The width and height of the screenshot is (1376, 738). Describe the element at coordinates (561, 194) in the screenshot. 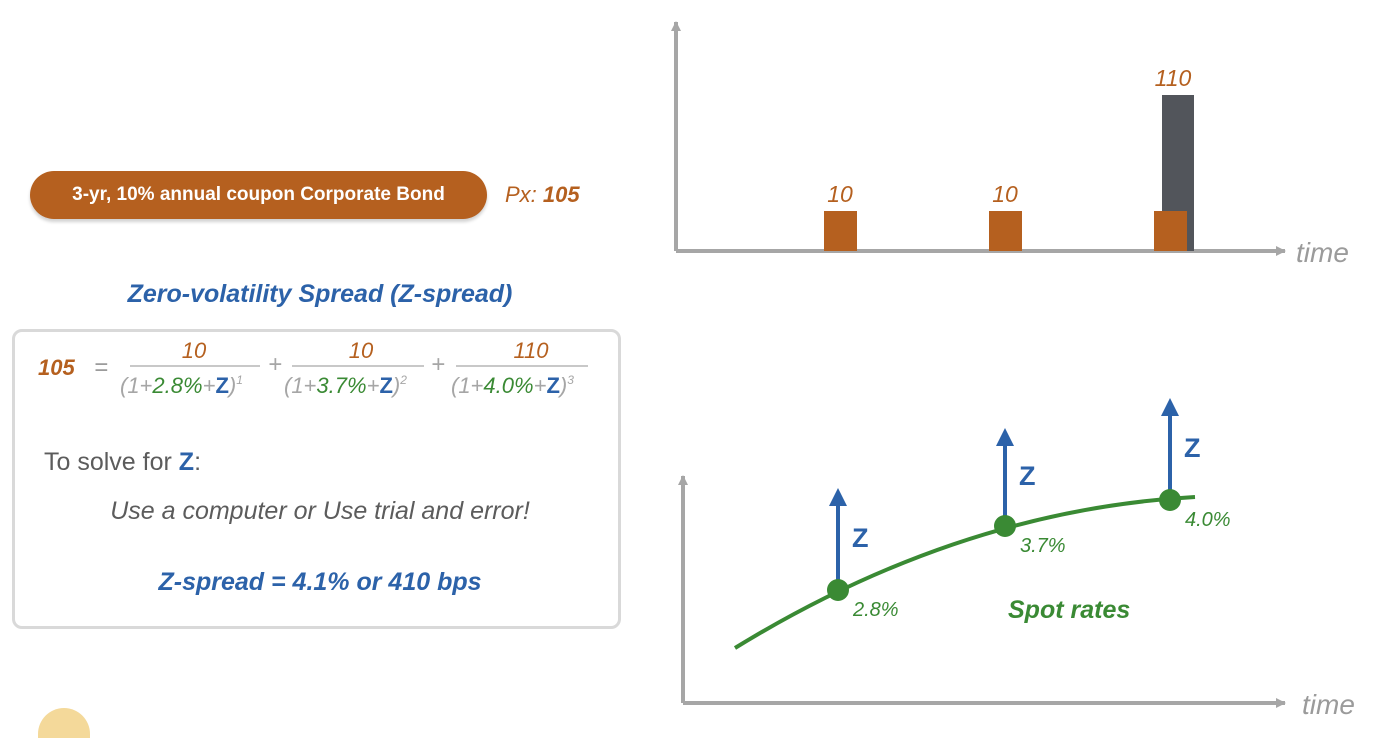

I see `price-value: 105` at that location.